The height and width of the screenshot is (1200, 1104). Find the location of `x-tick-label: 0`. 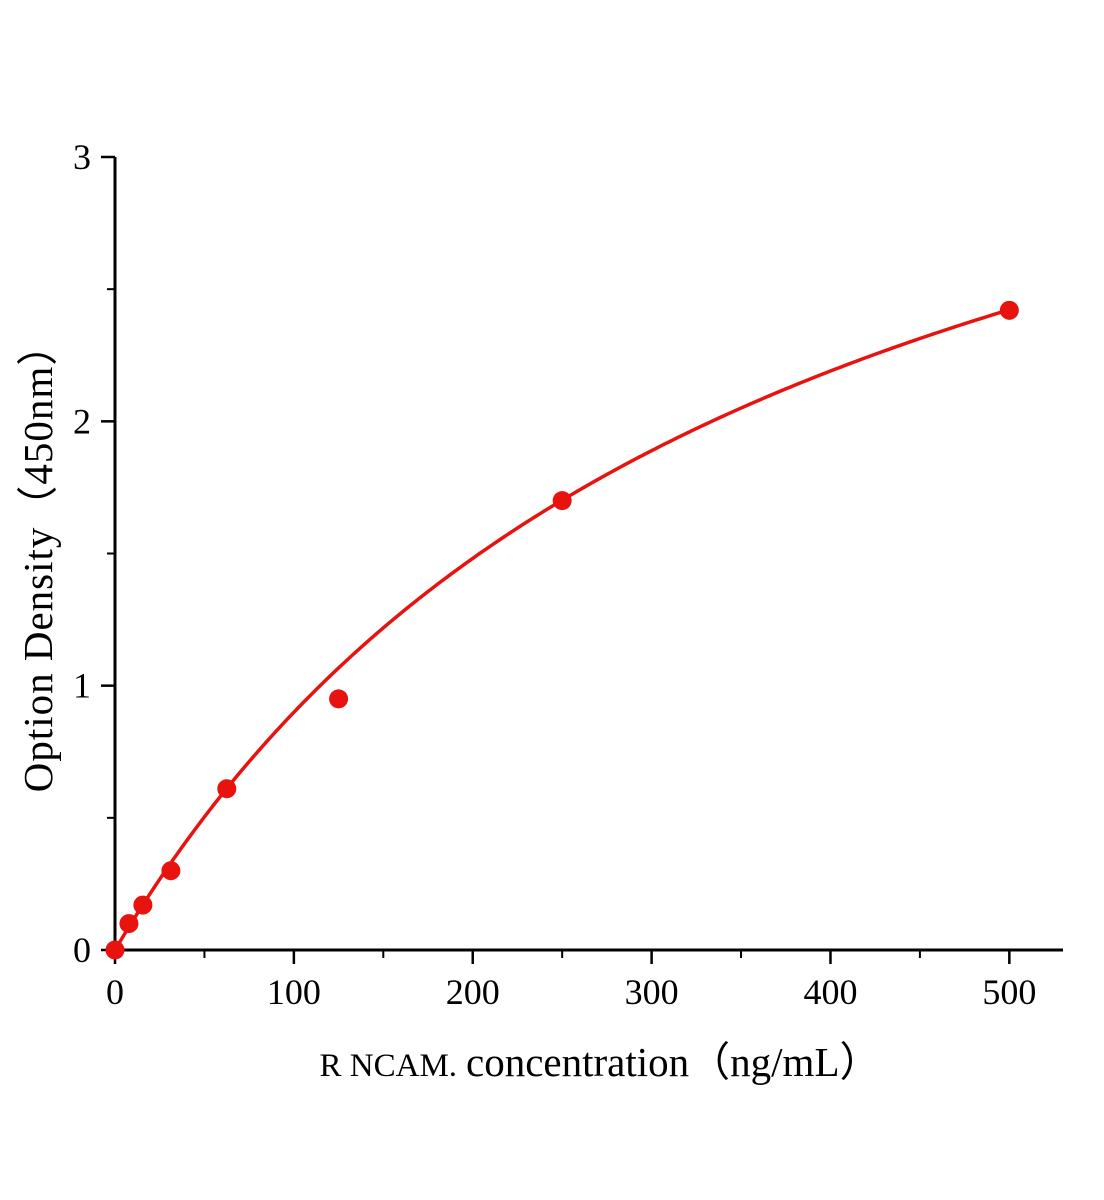

x-tick-label: 0 is located at coordinates (115, 992).